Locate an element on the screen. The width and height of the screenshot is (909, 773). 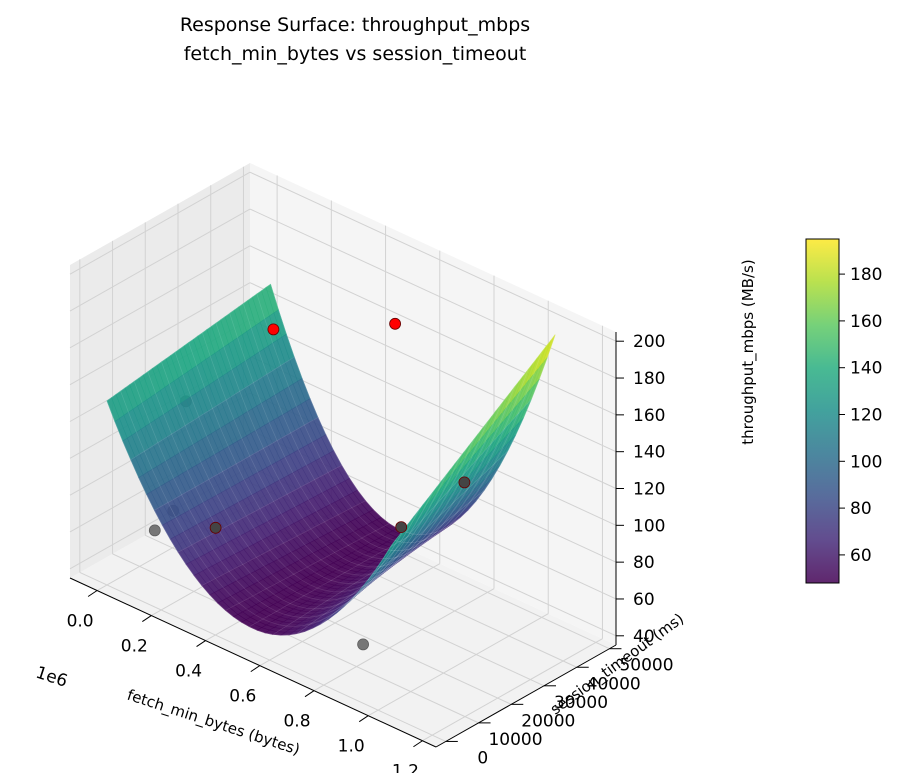
colorbar-ticks: 60 80 100 120 140 160 180 is located at coordinates (860, 415).